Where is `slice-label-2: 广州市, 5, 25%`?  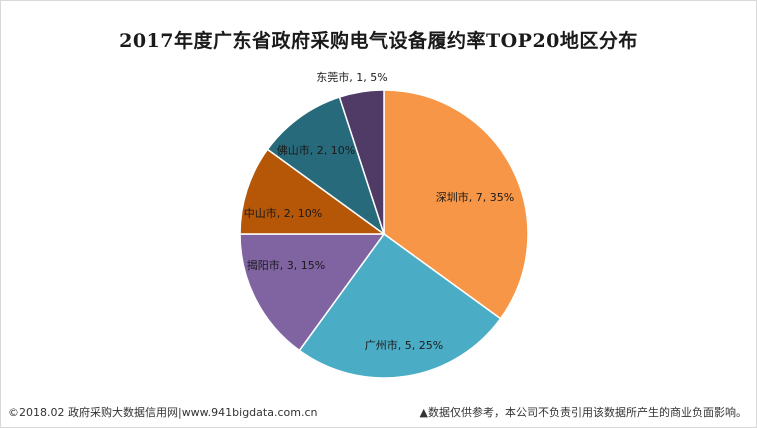 slice-label-2: 广州市, 5, 25% is located at coordinates (404, 345).